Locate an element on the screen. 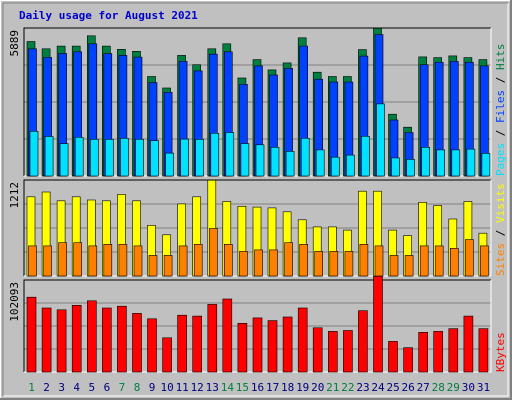 This screenshot has height=400, width=512. legend-entry: Sites is located at coordinates (500, 259).